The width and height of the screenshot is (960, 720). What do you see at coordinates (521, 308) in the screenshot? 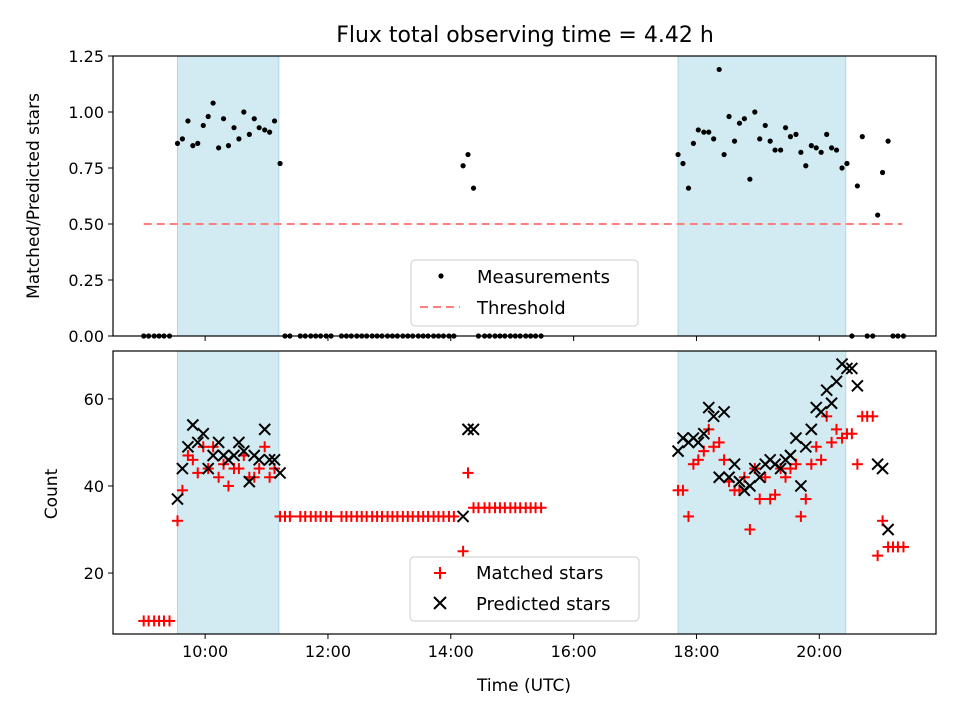
I see `legend-threshold-label: Threshold` at bounding box center [521, 308].